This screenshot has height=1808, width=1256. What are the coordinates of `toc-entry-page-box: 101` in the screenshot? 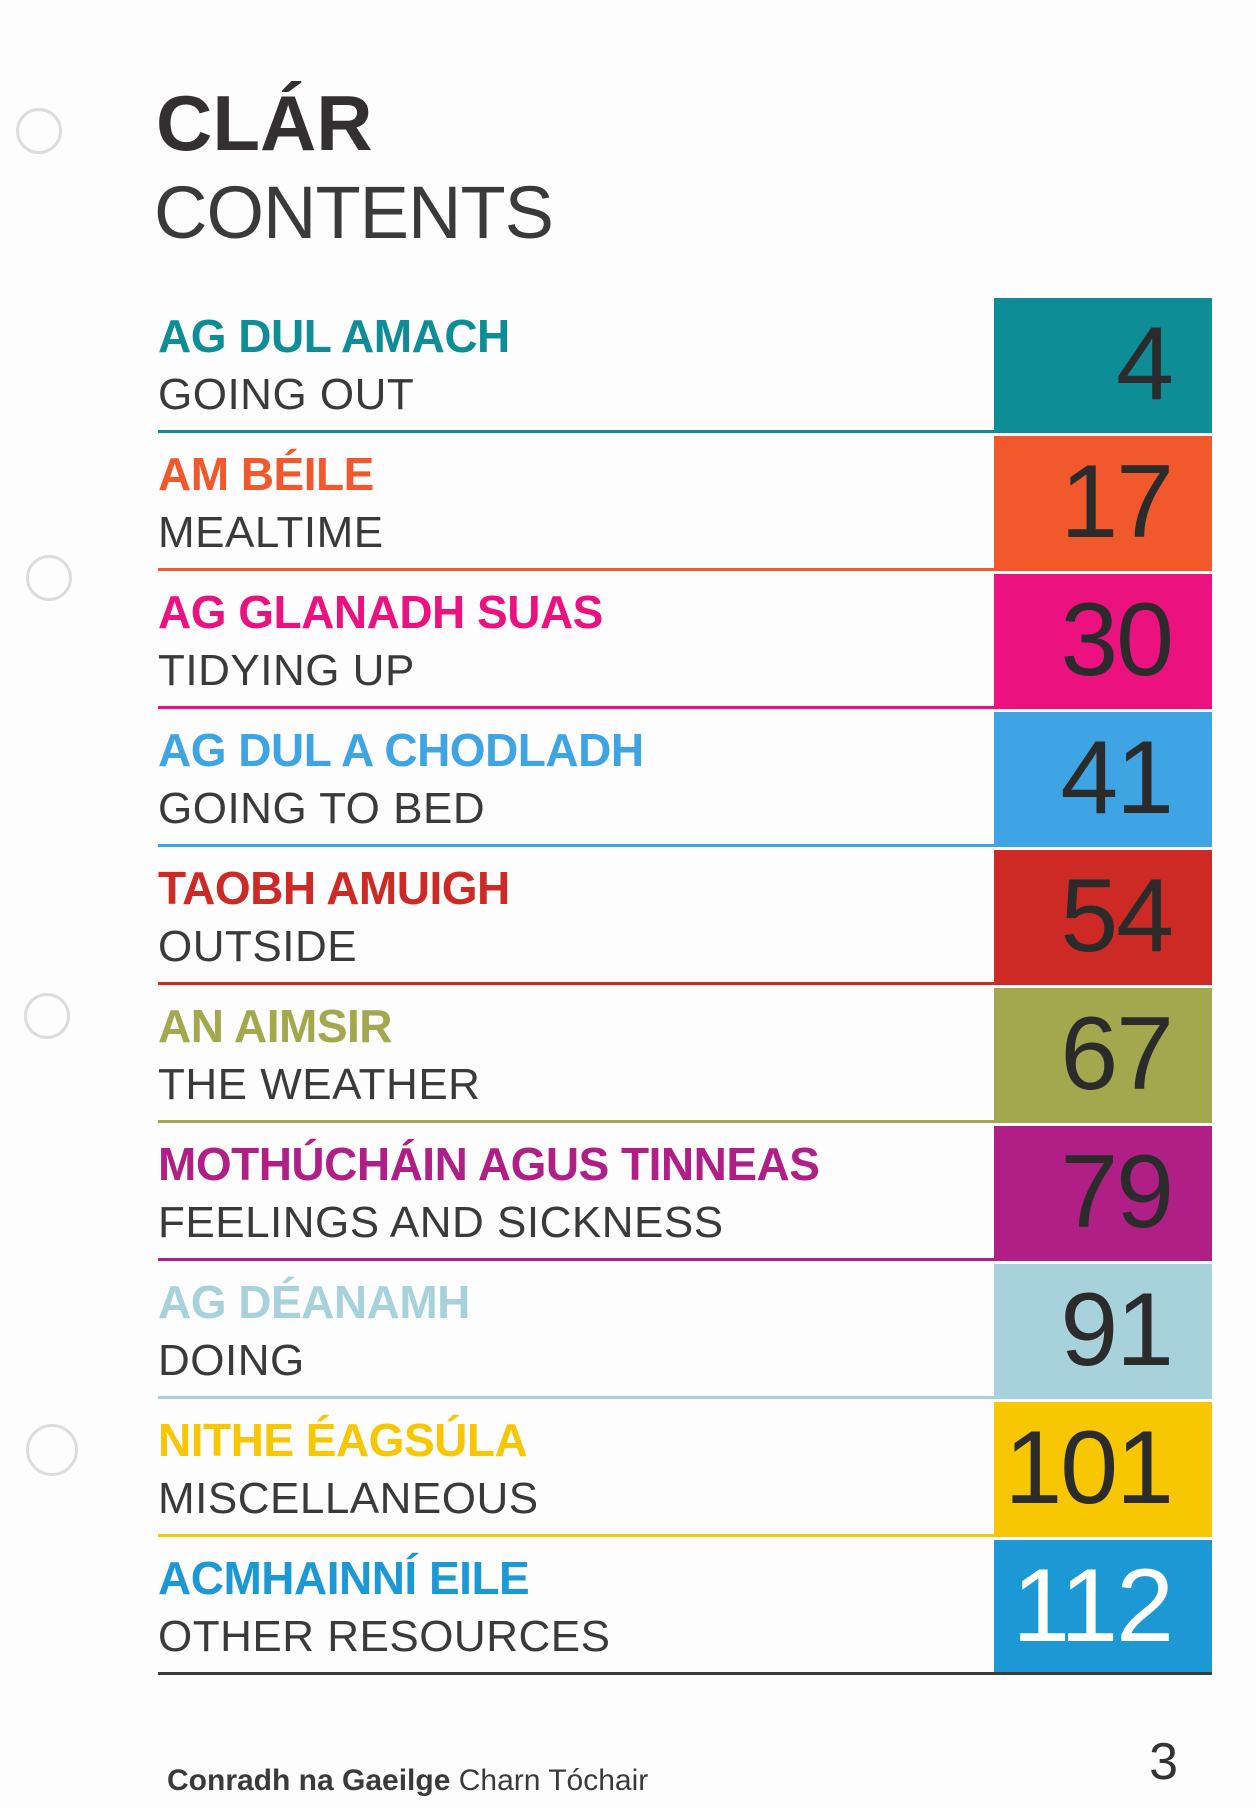 It's located at (1103, 1468).